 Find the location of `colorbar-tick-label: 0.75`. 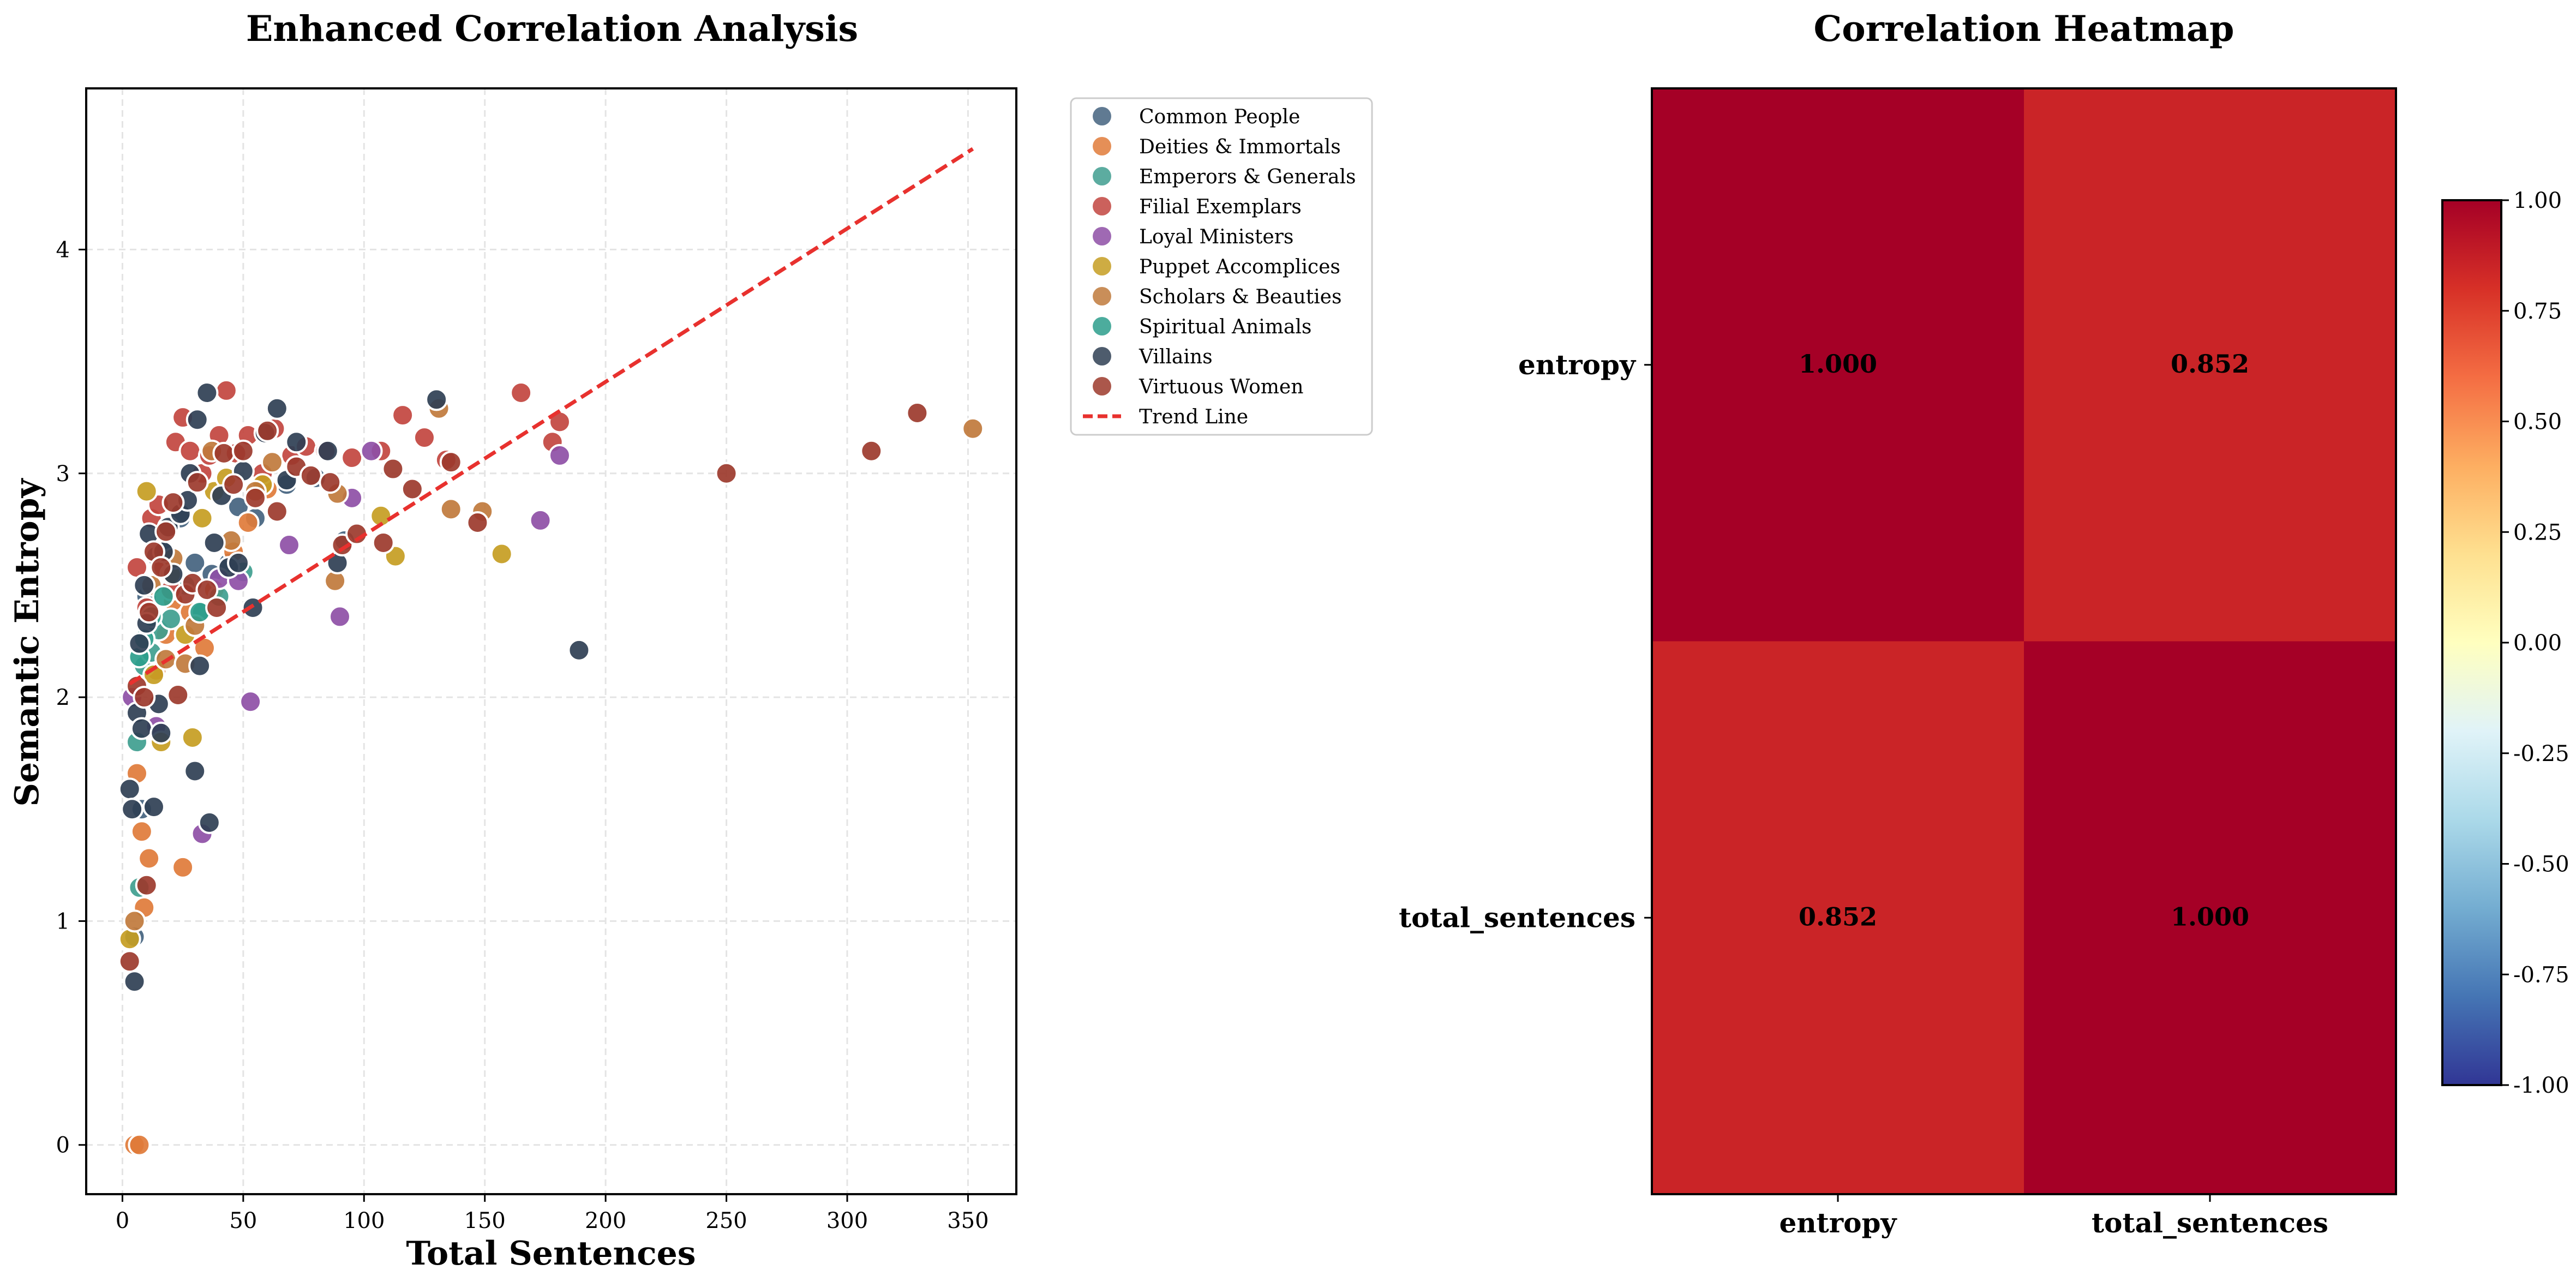

colorbar-tick-label: 0.75 is located at coordinates (2538, 312).